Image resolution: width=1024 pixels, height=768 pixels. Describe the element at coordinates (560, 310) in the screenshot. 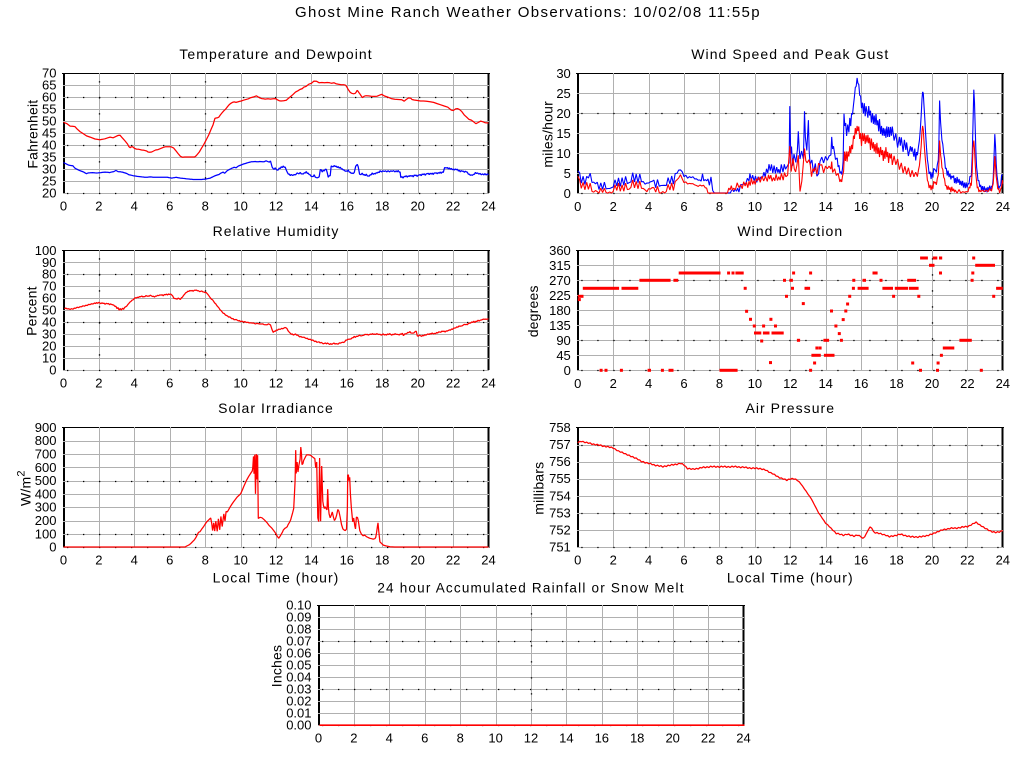

I see `svg-text: 180` at that location.